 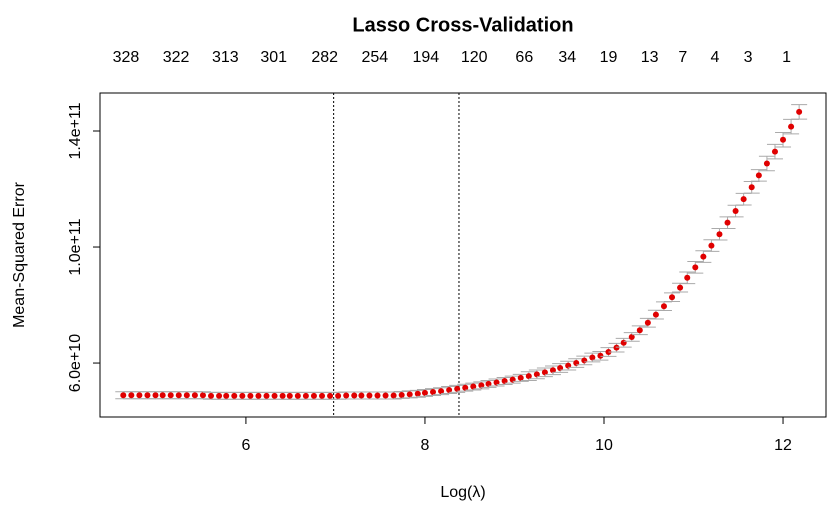 What do you see at coordinates (524, 57) in the screenshot?
I see `top-axis-label: 66` at bounding box center [524, 57].